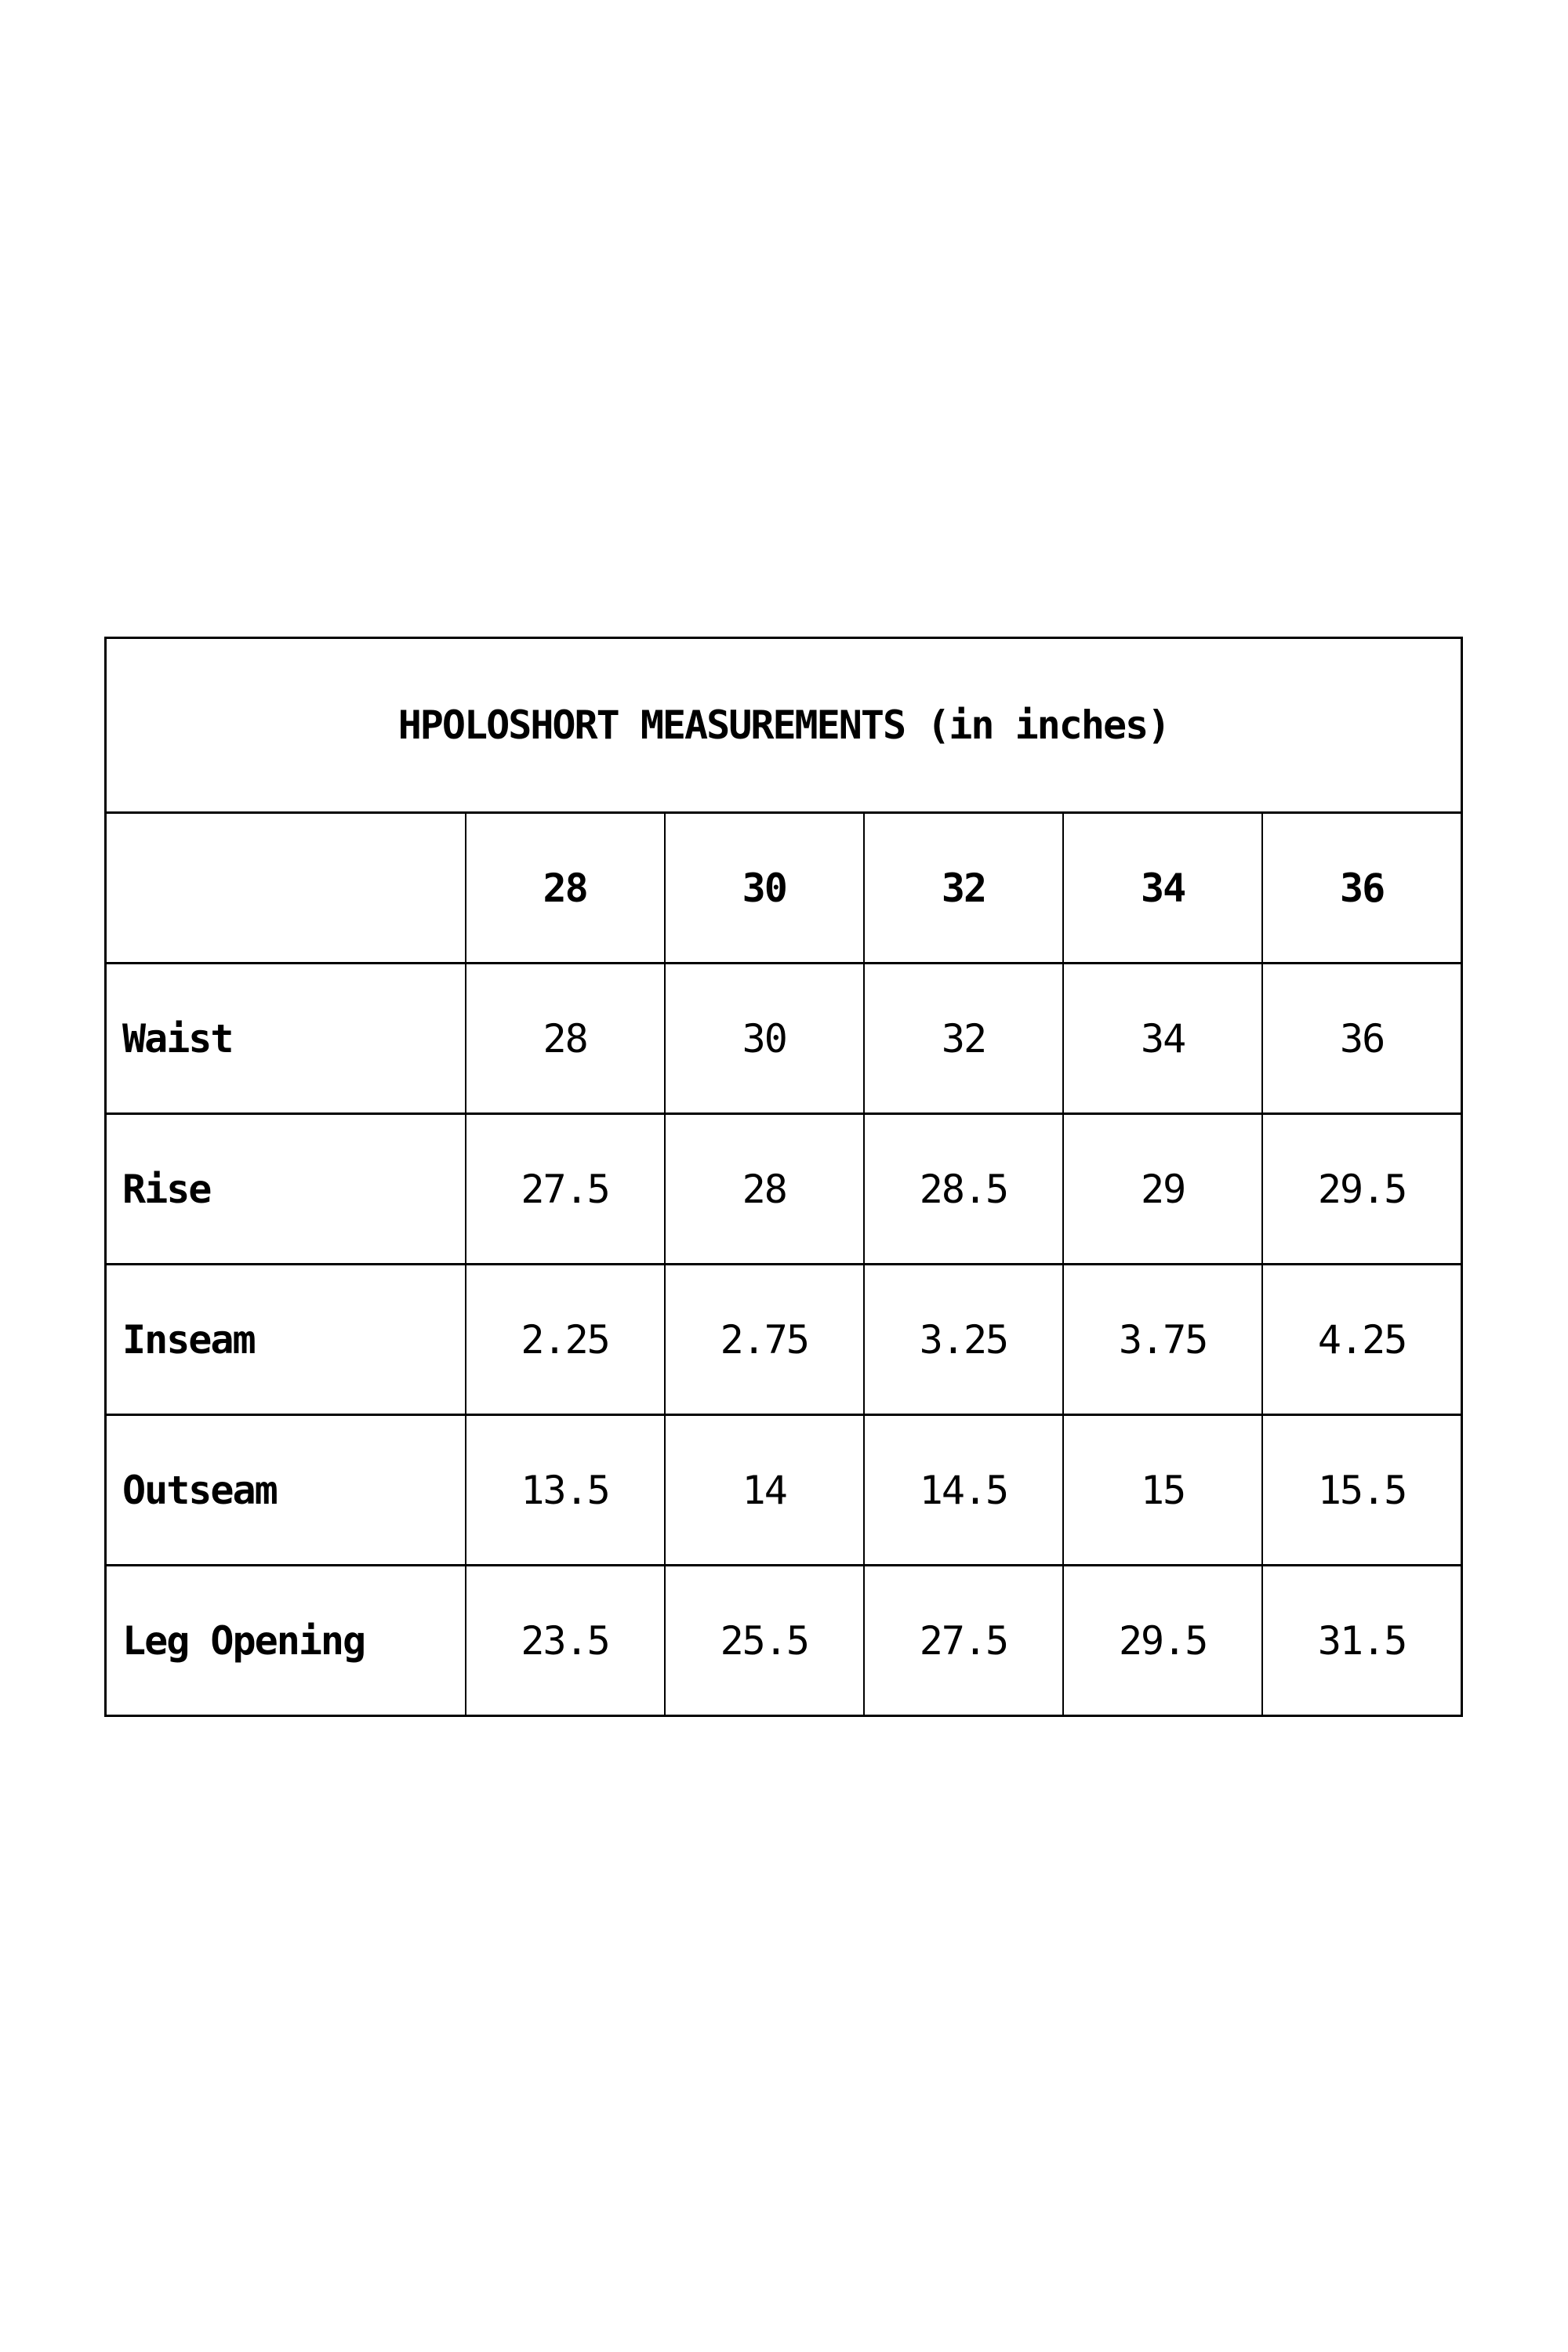  I want to click on table-row-leg-opening: Leg Opening 23.5 25.5 27.5 29.5 31.5, so click(783, 1641).